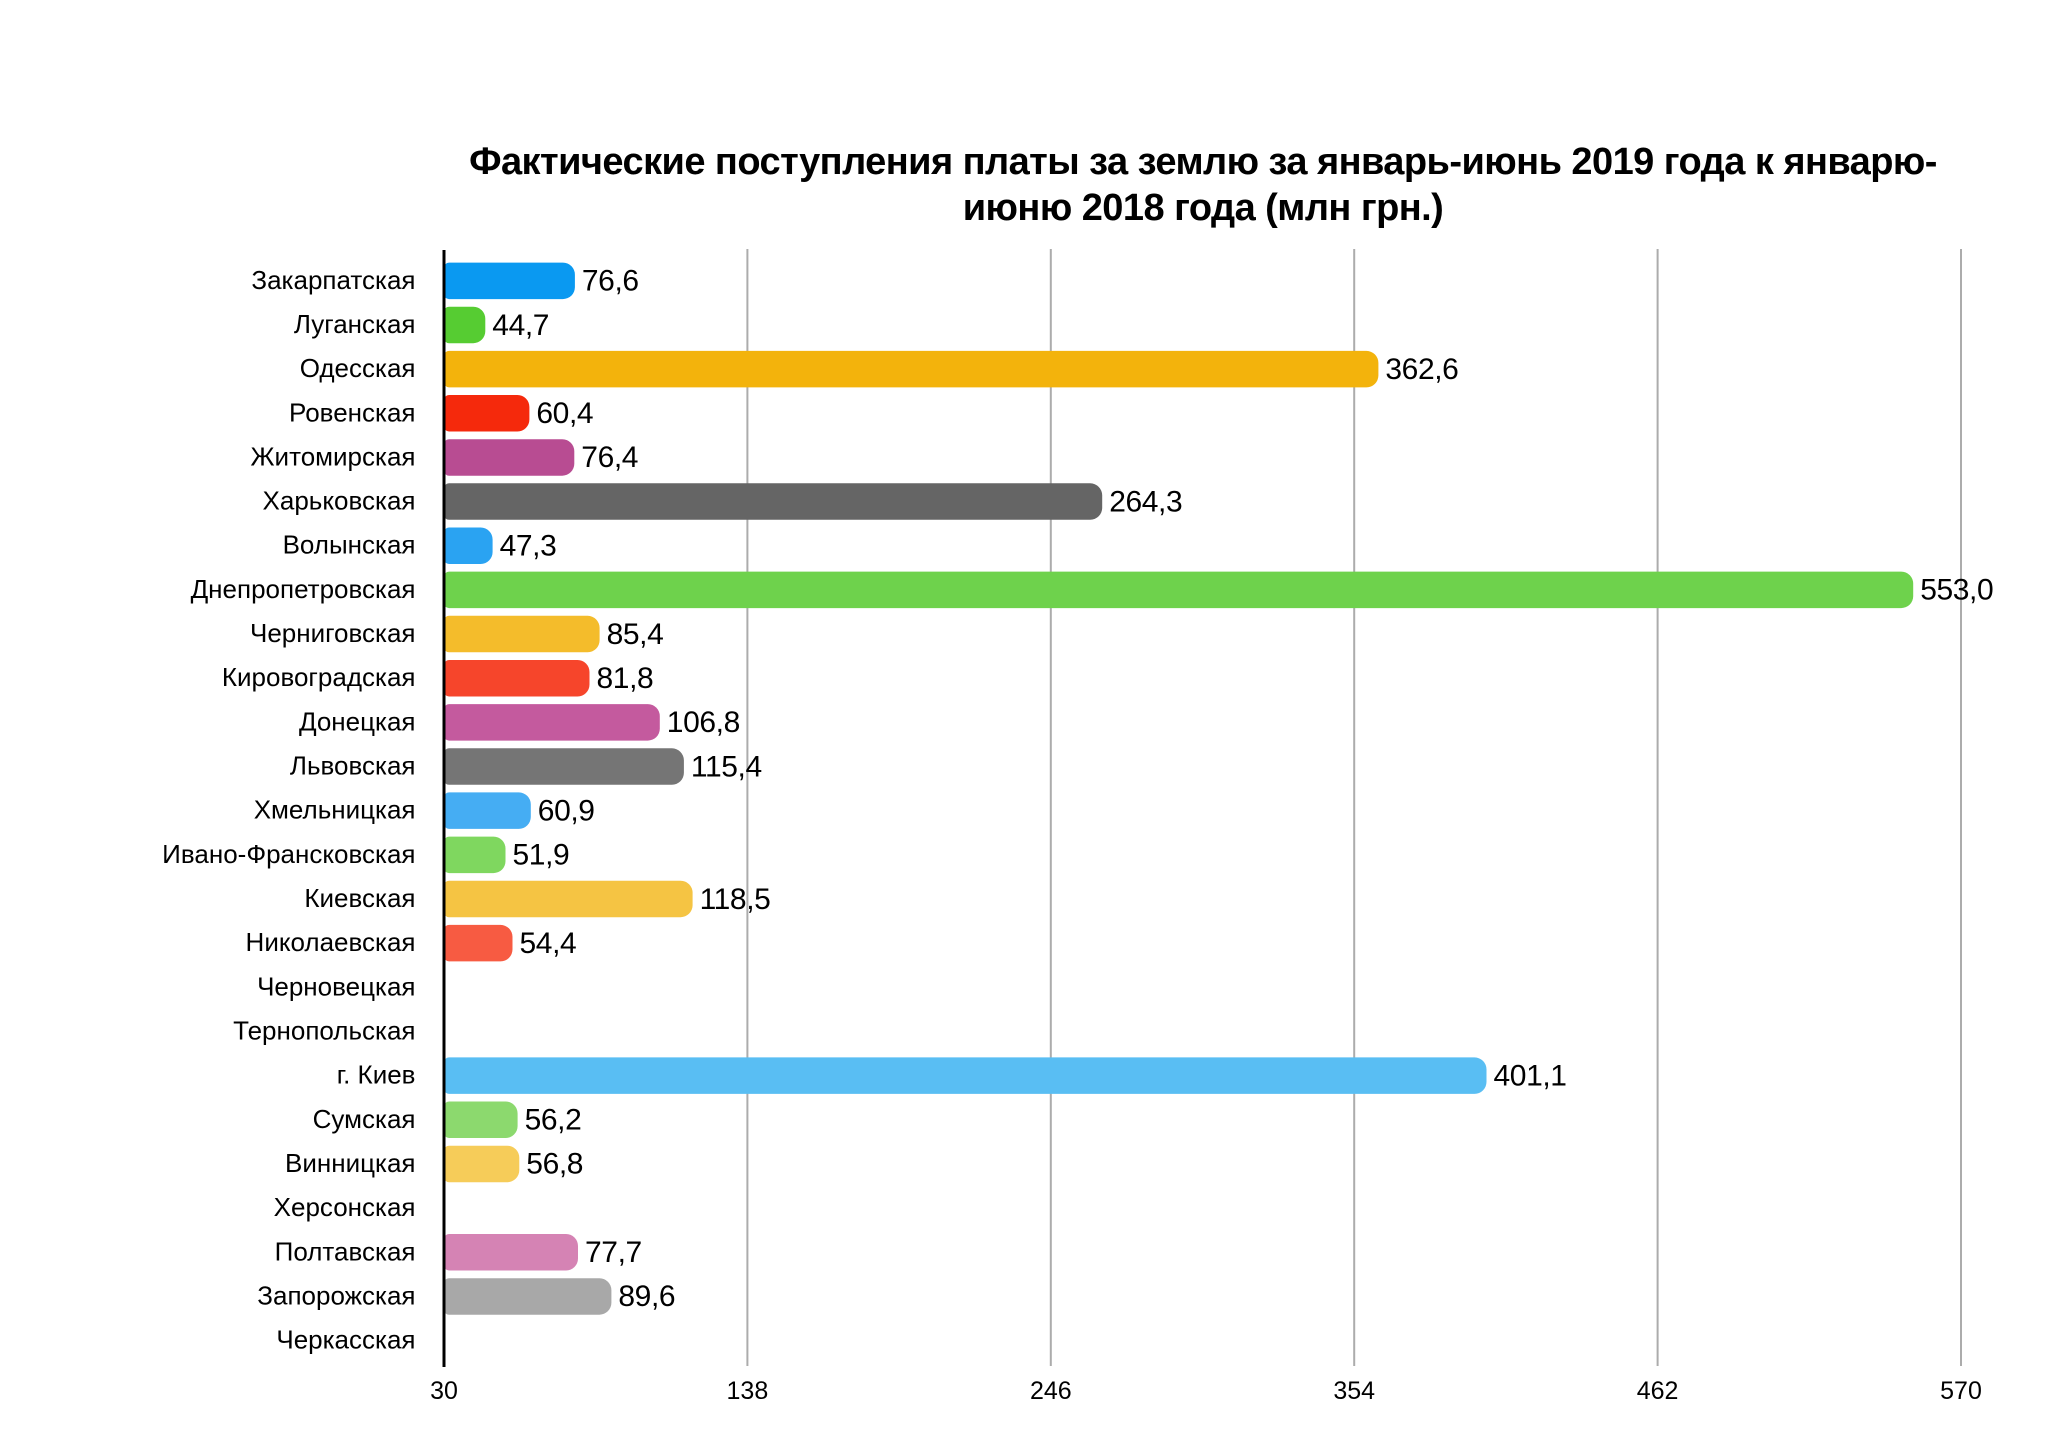 This screenshot has height=1452, width=2048. What do you see at coordinates (1530, 1075) in the screenshot?
I see `svg-text: 401,1` at bounding box center [1530, 1075].